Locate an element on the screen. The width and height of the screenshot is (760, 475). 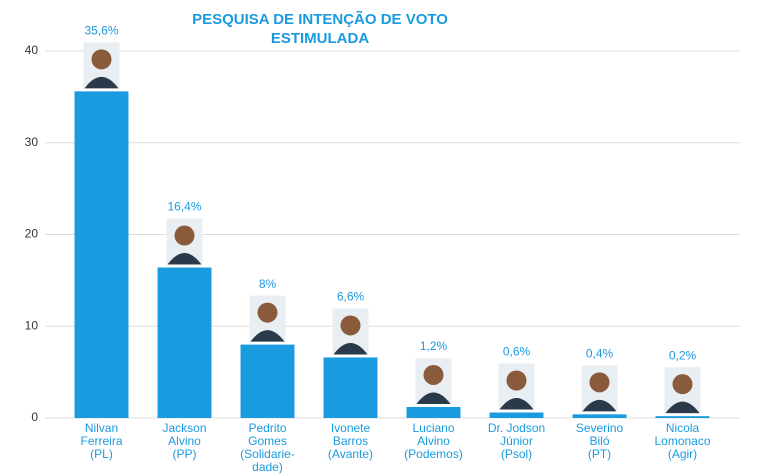
x-tick-label: Nilvan Ferreira (PL) is located at coordinates (101, 441).